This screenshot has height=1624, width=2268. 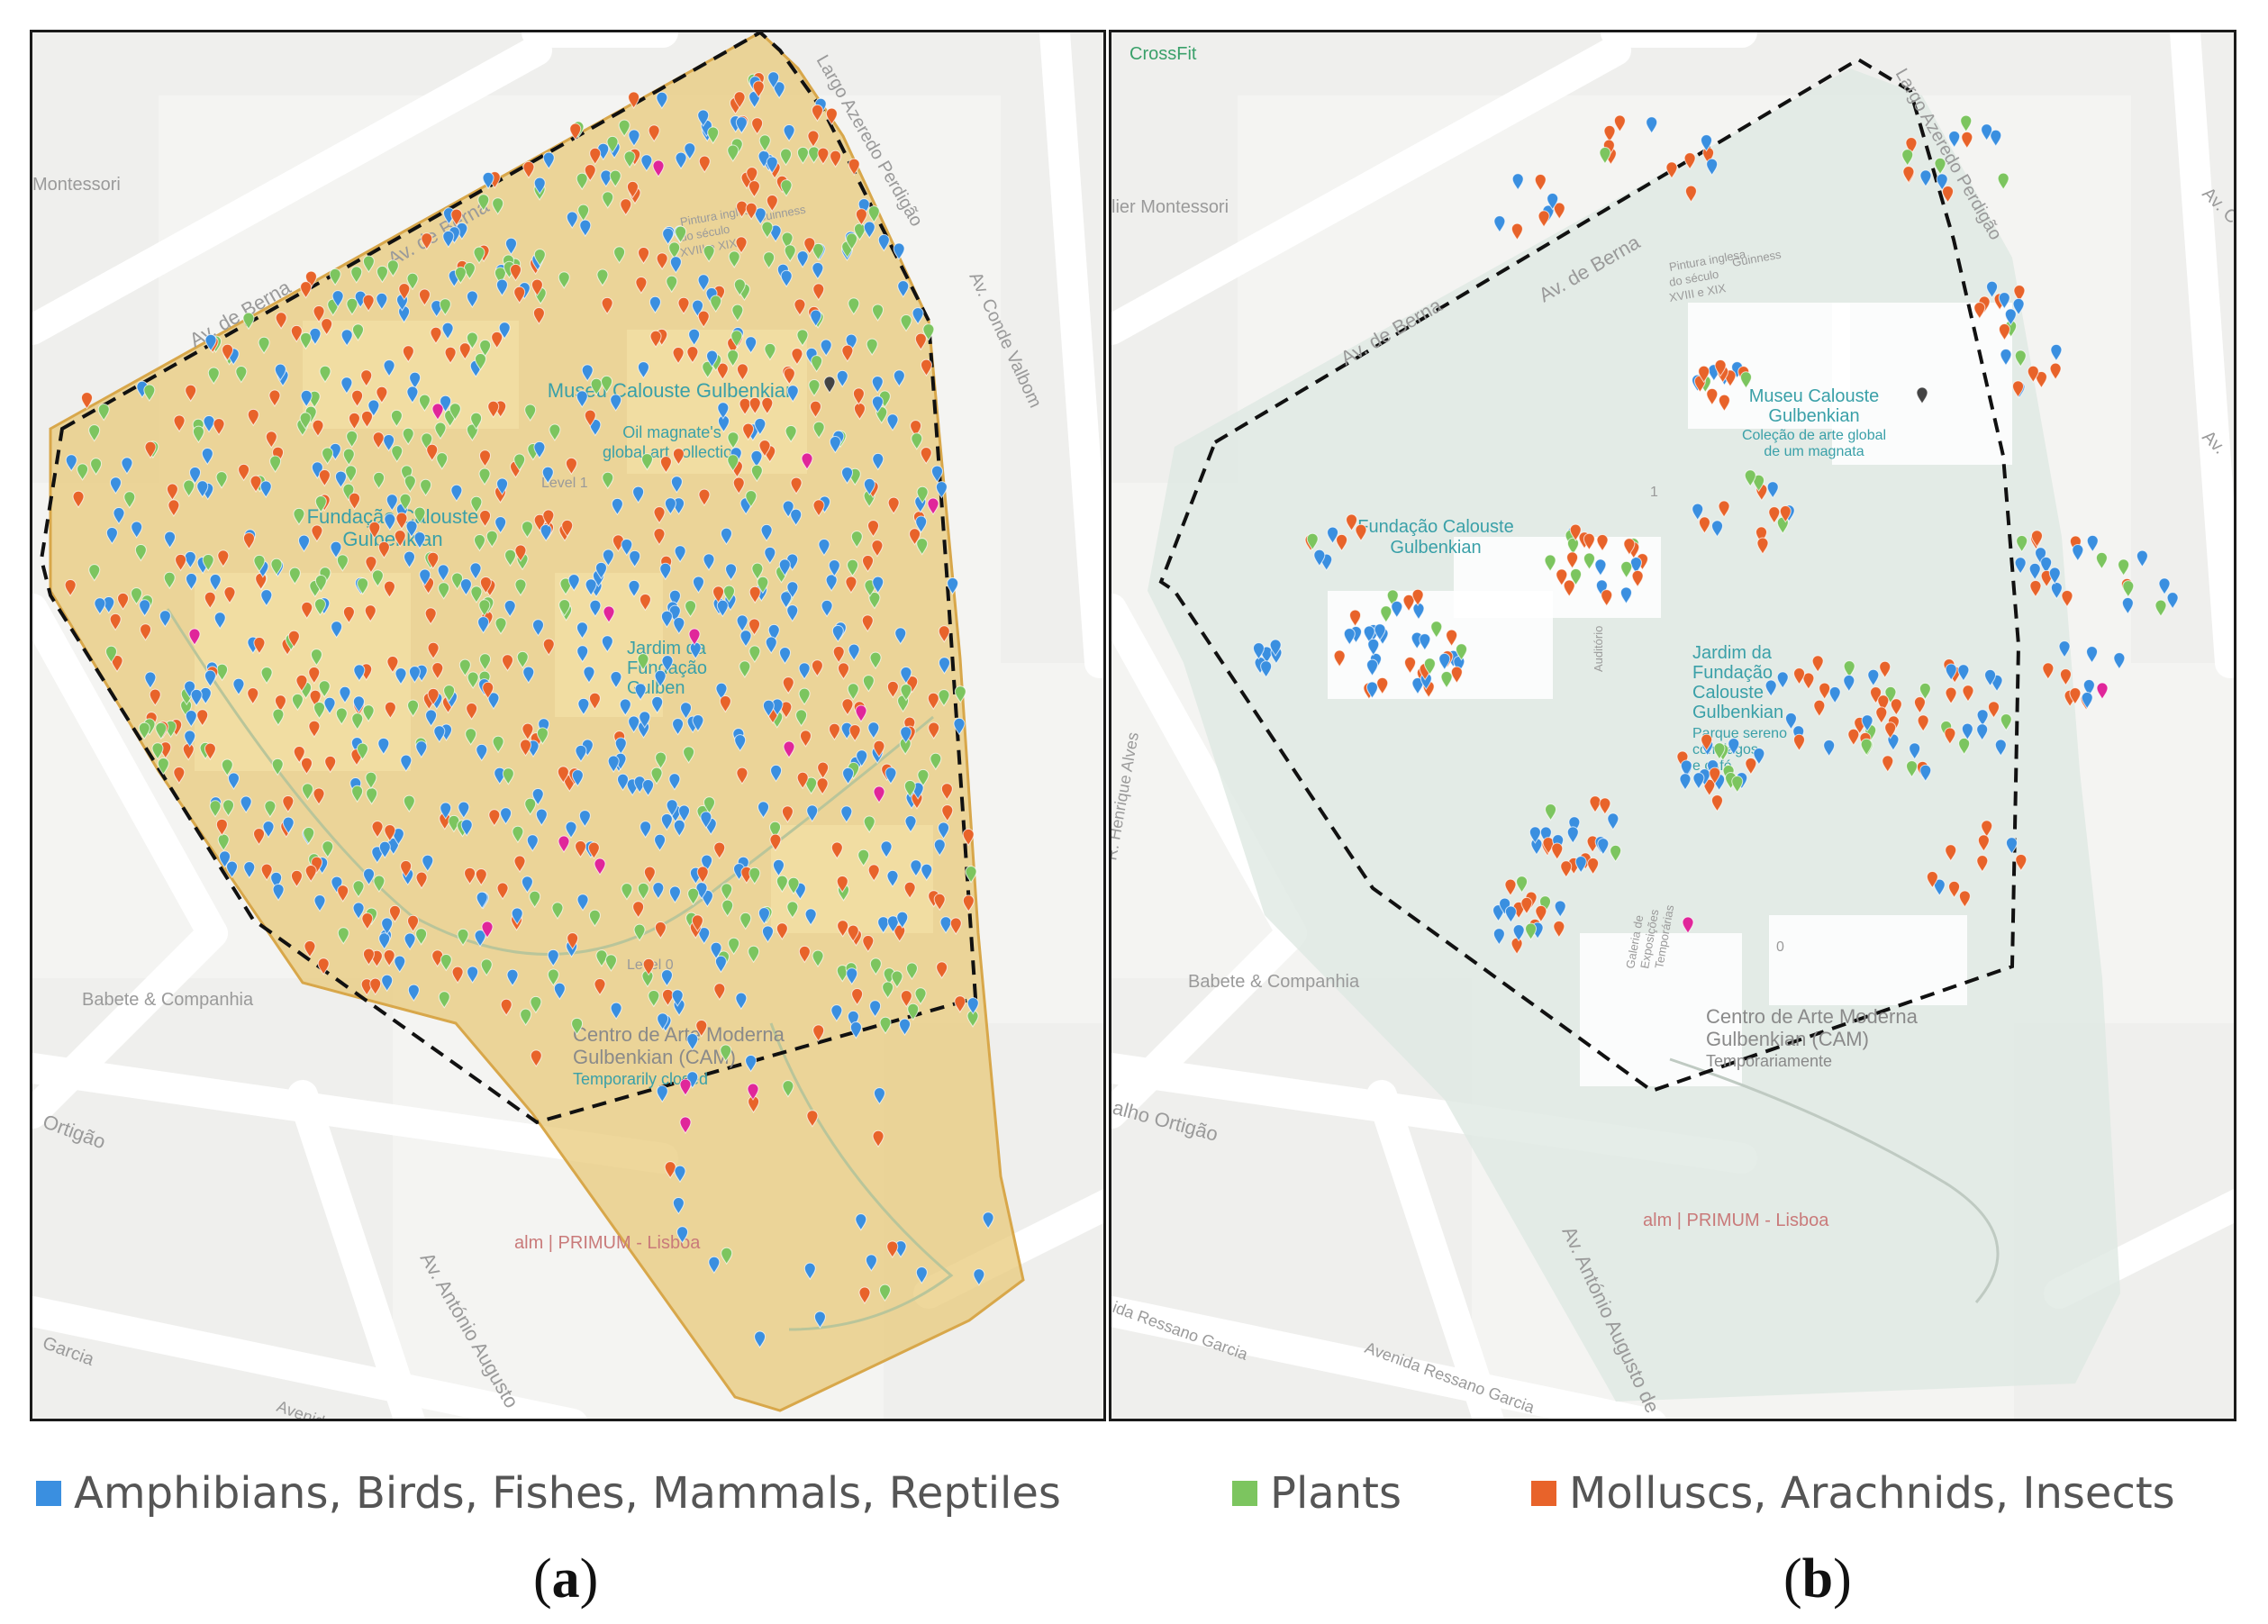 I want to click on legend-label-invertebrates: Molluscs, Arachnids, Insects, so click(x=1872, y=1493).